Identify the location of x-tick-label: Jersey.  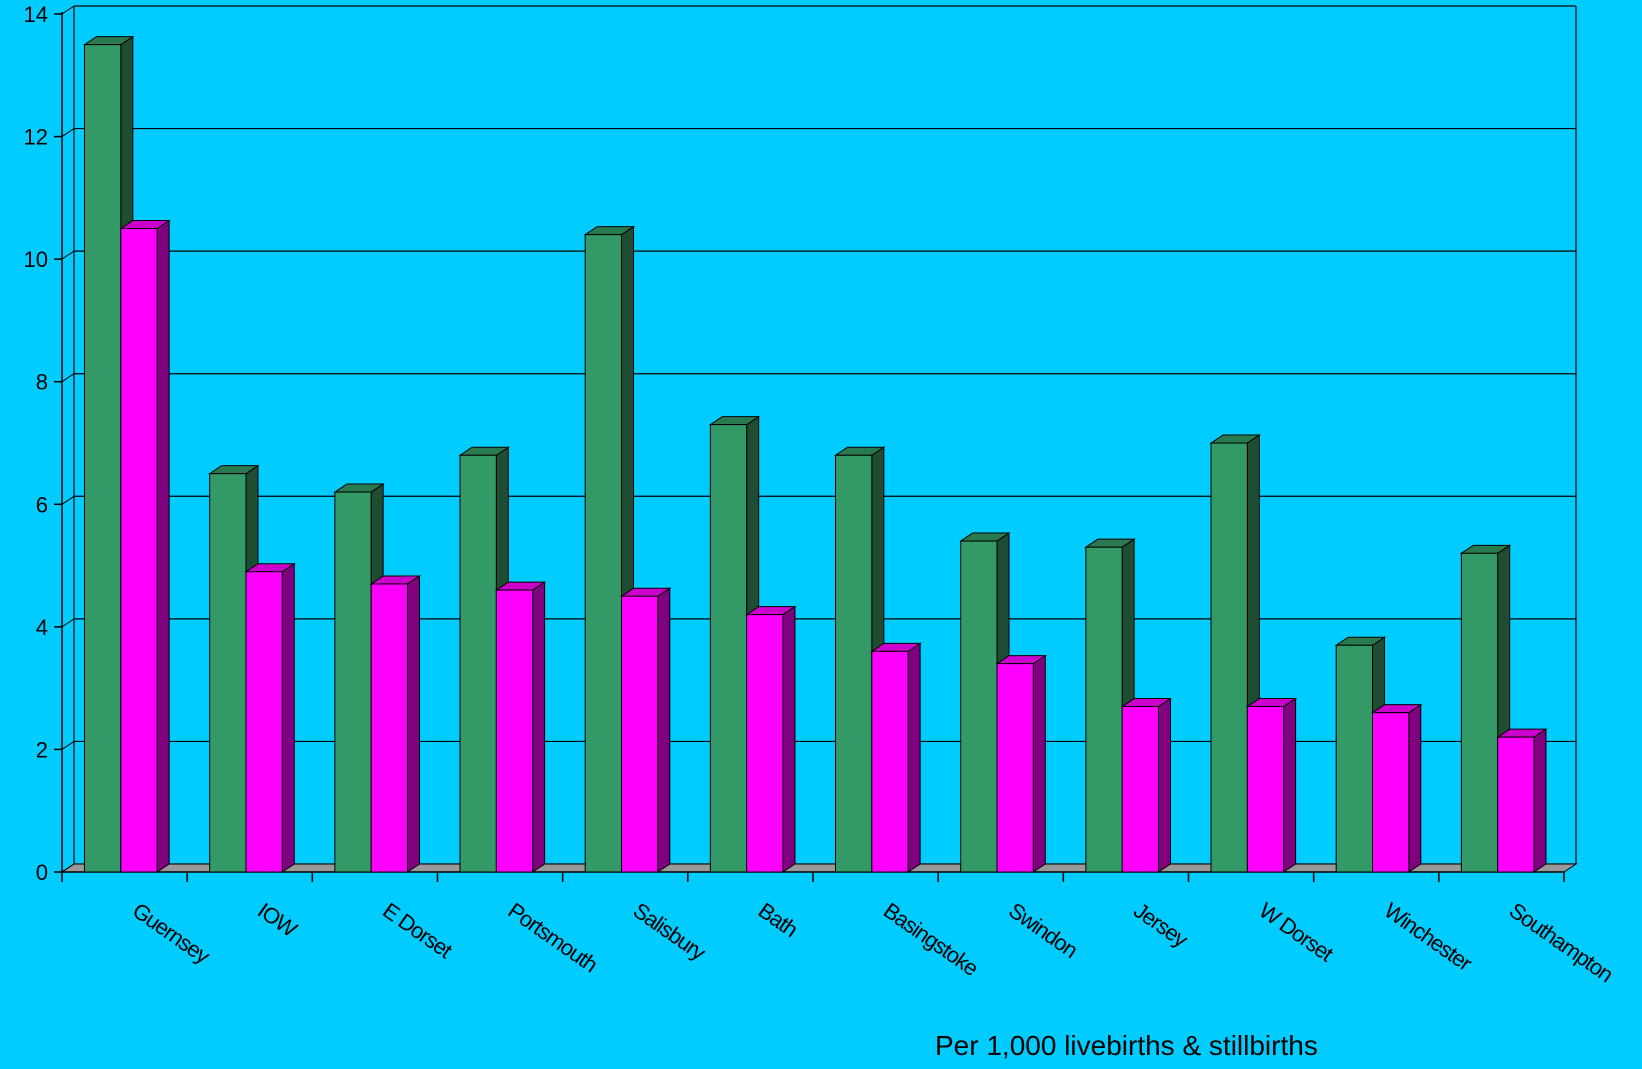
(1160, 925).